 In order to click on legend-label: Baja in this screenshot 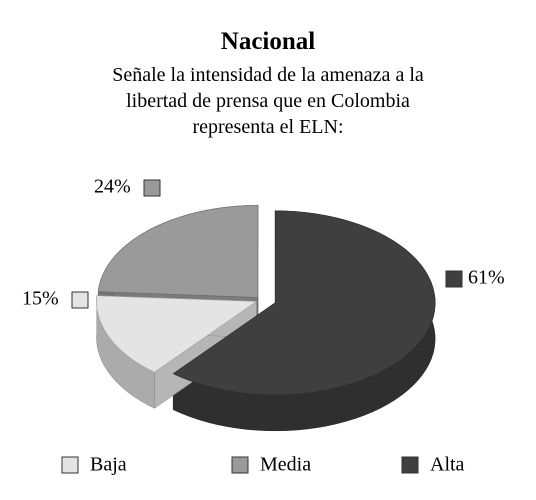, I will do `click(108, 465)`.